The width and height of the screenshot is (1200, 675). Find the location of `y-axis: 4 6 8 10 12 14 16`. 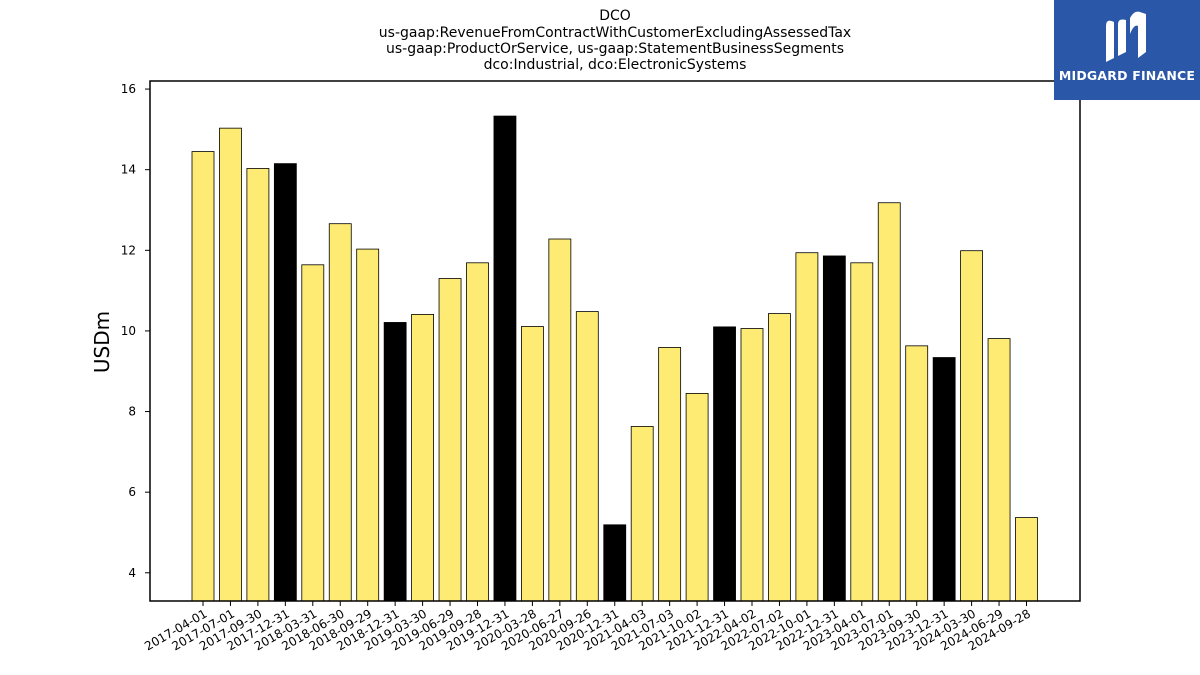

y-axis: 4 6 8 10 12 14 16 is located at coordinates (135, 331).